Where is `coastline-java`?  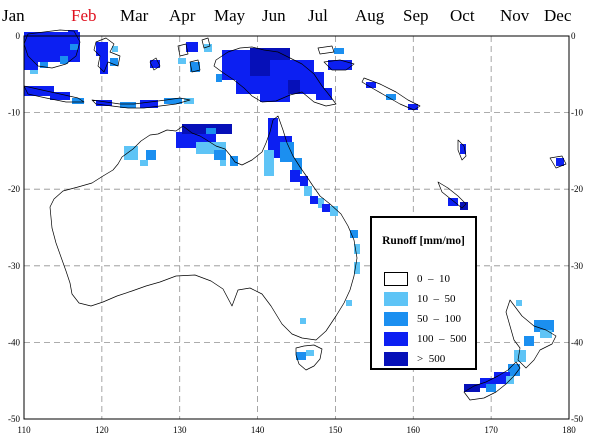 coastline-java is located at coordinates (54, 94).